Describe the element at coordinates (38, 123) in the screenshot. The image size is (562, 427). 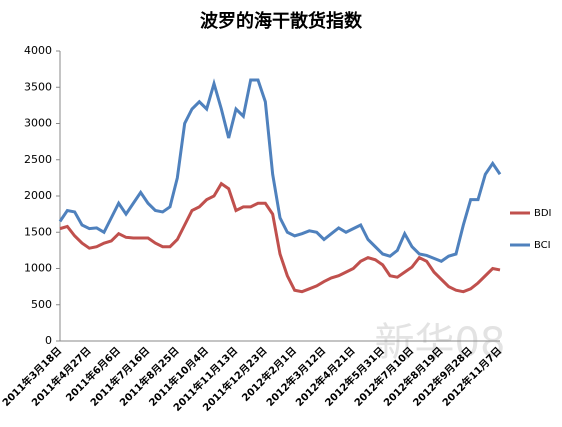
I see `y-tick-label: 3000` at that location.